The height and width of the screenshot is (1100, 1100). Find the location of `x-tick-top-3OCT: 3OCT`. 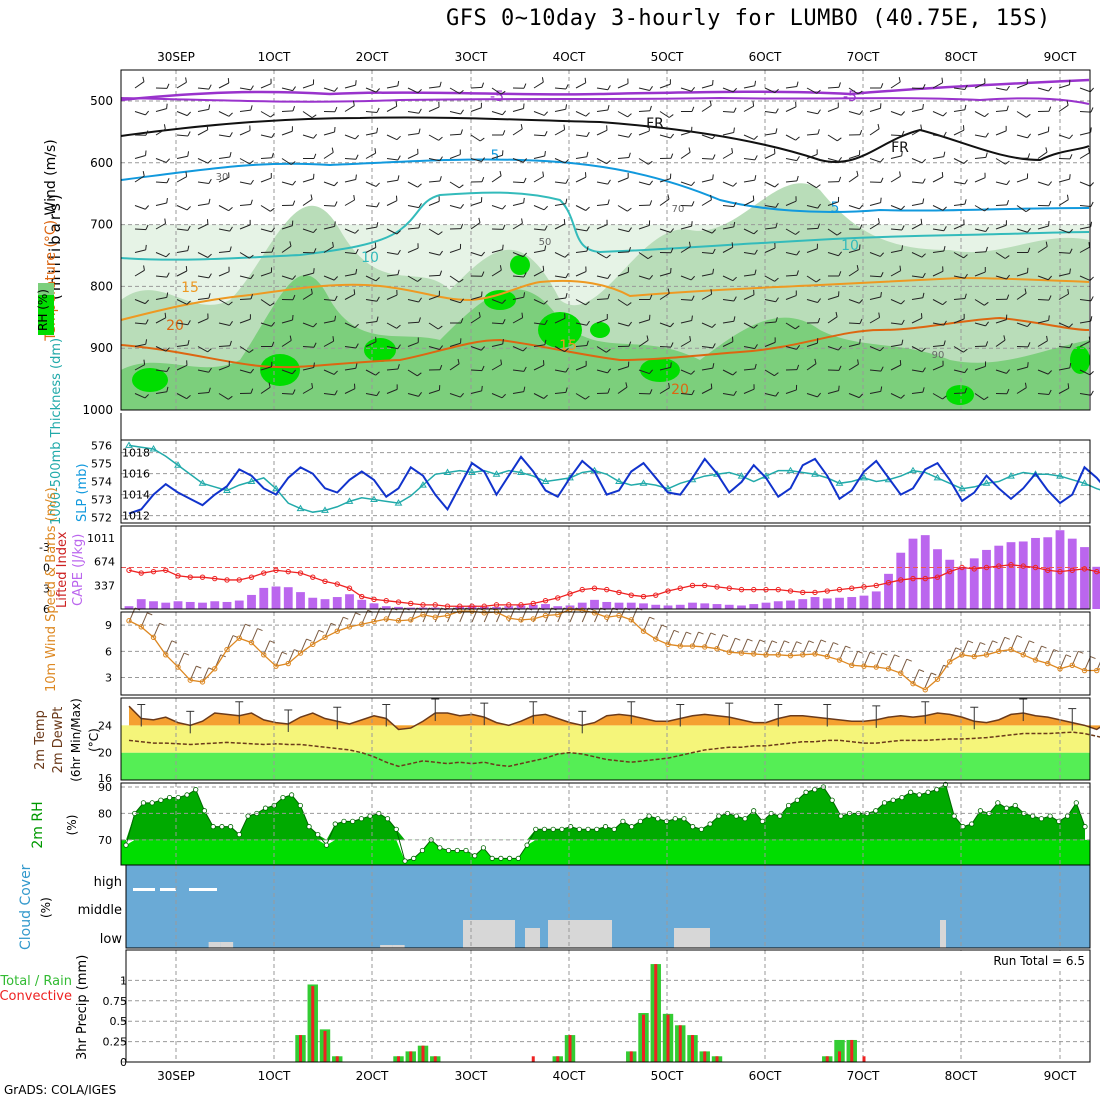

x-tick-top-3OCT: 3OCT is located at coordinates (471, 57).